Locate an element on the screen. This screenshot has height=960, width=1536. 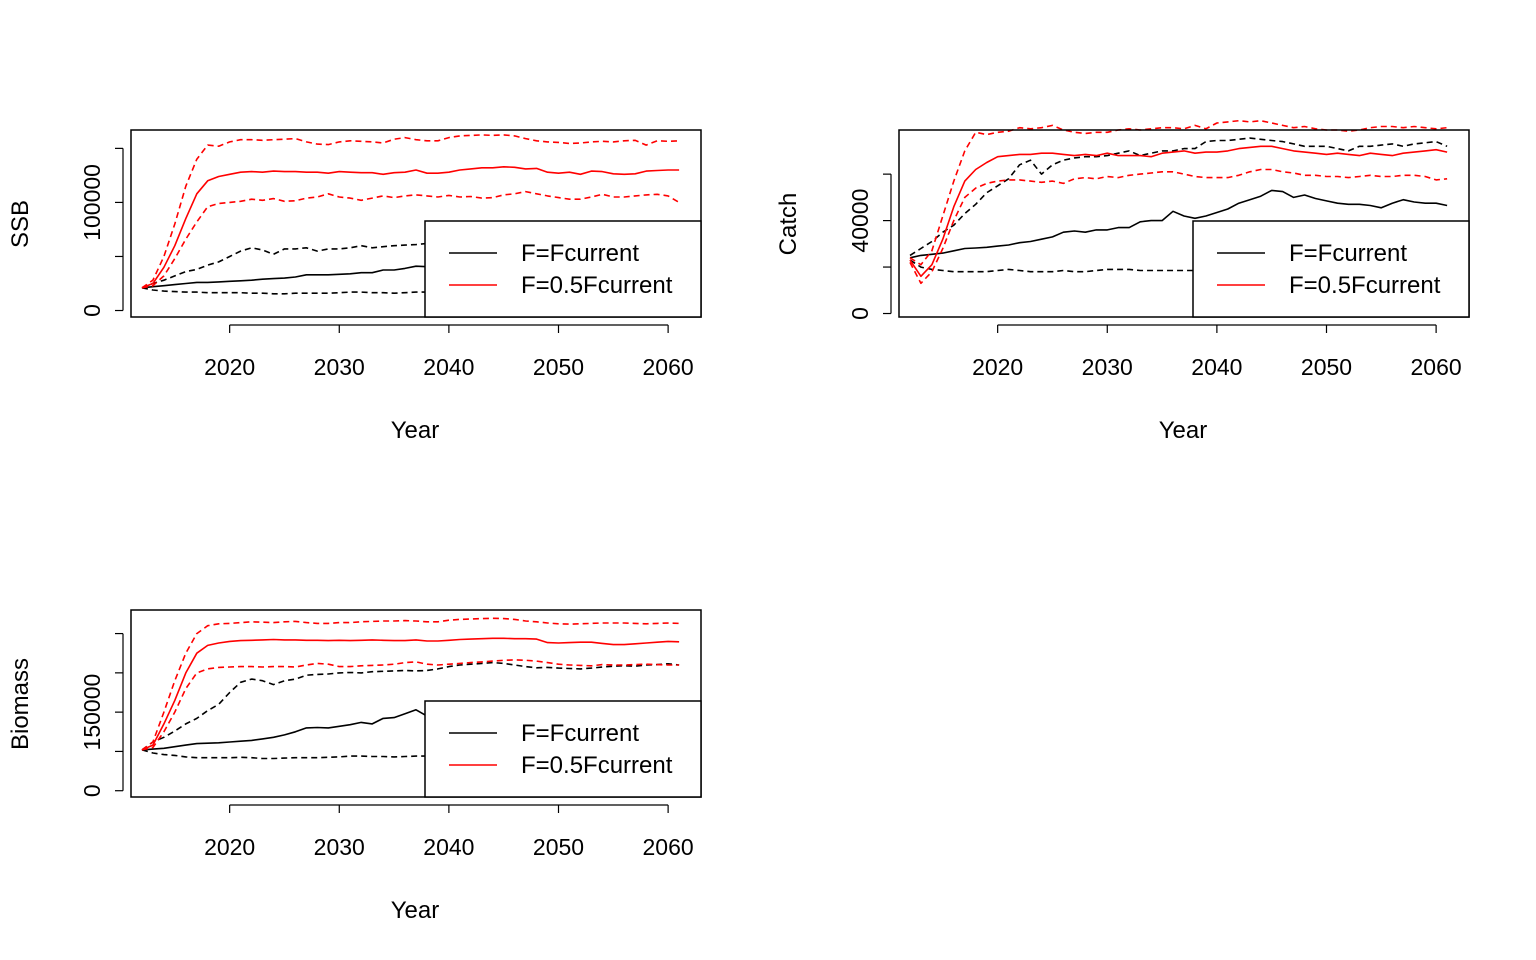
plot-series is located at coordinates (410, 688).